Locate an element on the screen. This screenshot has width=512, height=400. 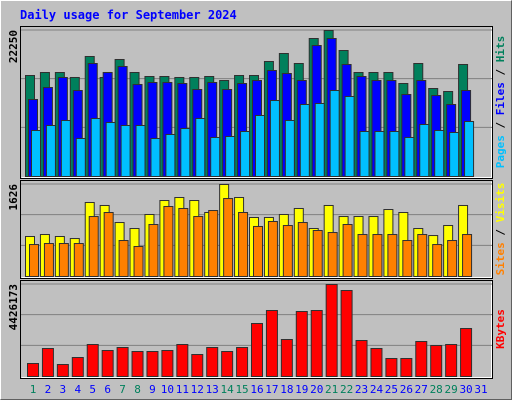
legend: Pages / Files / Hits is located at coordinates (500, 102).